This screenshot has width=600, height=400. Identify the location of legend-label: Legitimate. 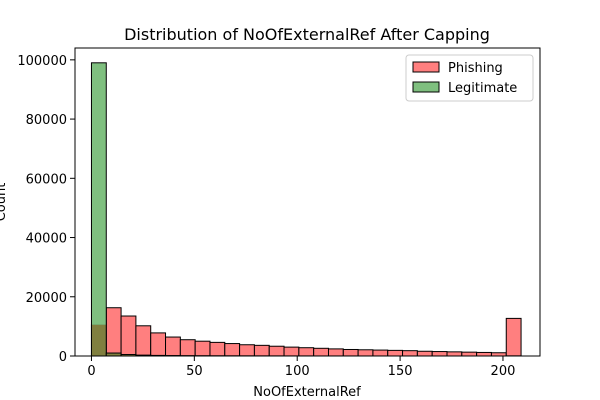
(482, 88).